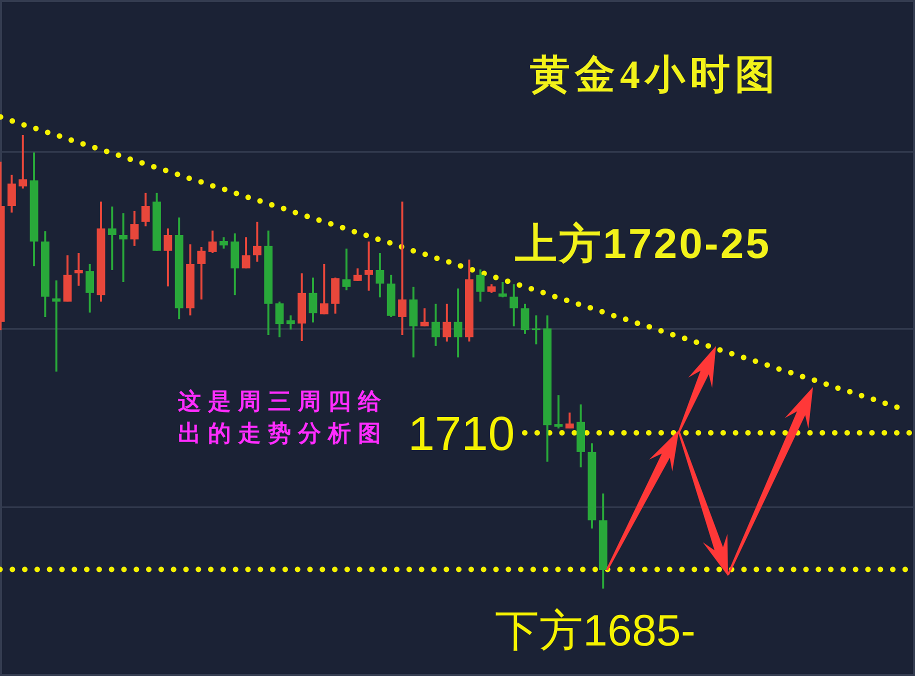  Describe the element at coordinates (655, 74) in the screenshot. I see `title: 黄金4小时图` at that location.